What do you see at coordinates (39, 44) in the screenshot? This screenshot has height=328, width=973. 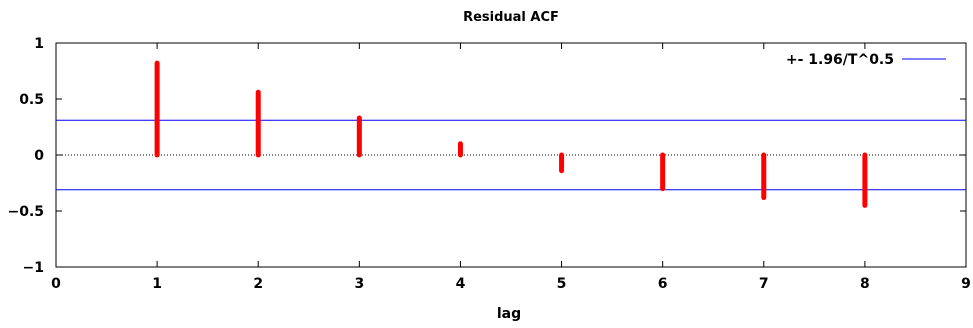 I see `y-tick-label: 1` at bounding box center [39, 44].